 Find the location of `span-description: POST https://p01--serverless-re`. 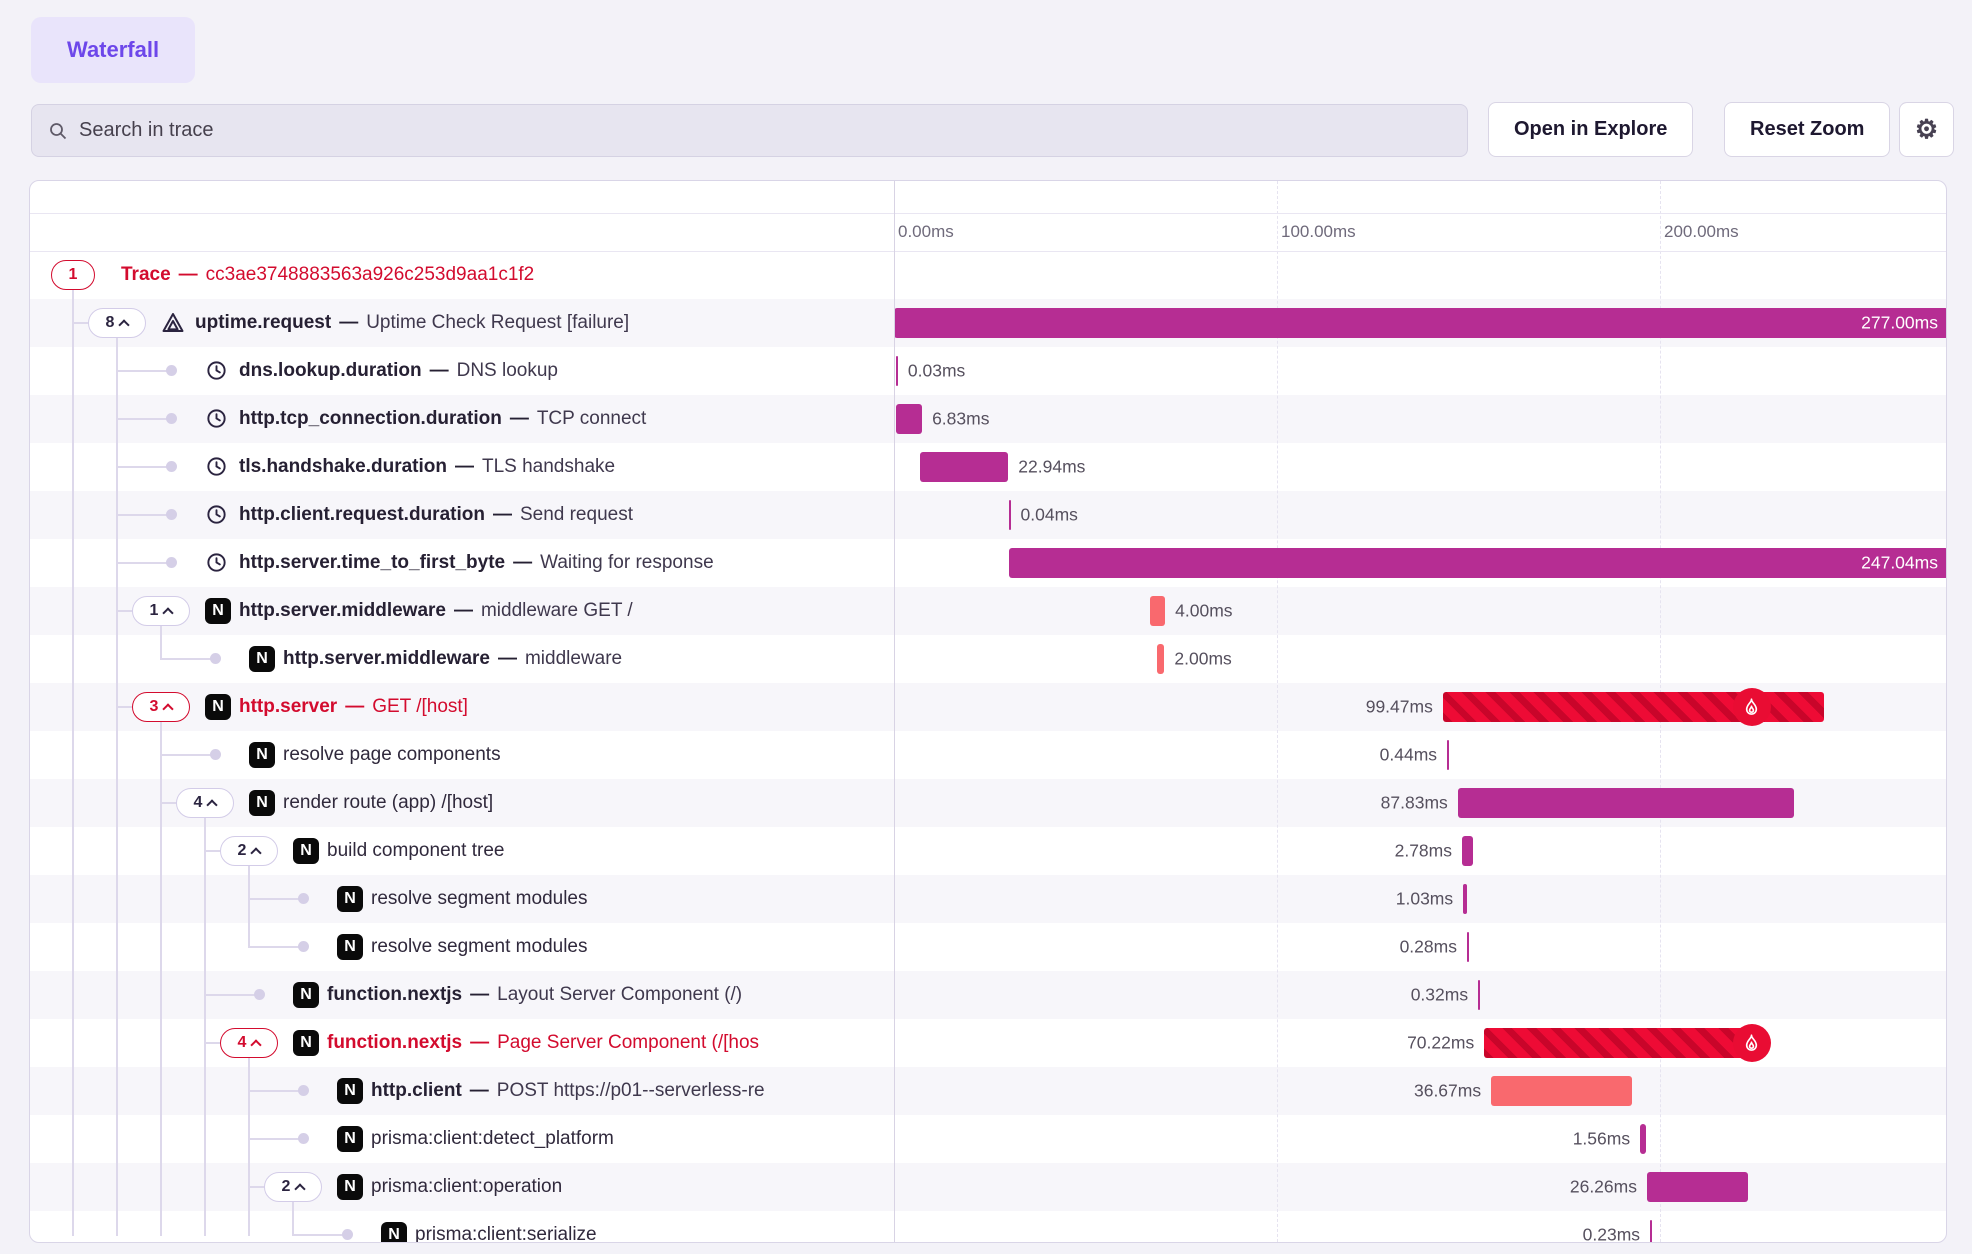

span-description: POST https://p01--serverless-re is located at coordinates (630, 1090).